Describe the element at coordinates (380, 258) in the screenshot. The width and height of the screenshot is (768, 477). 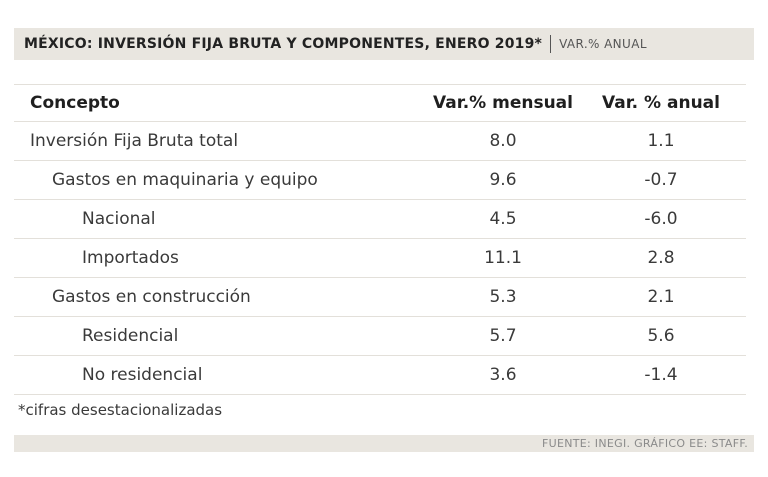
I see `table-row: Importados 11.1 2.8` at that location.